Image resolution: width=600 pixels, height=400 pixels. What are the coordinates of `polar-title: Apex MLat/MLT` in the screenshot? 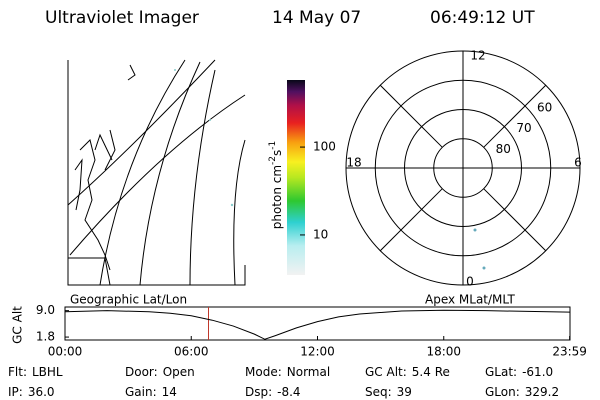 It's located at (470, 300).